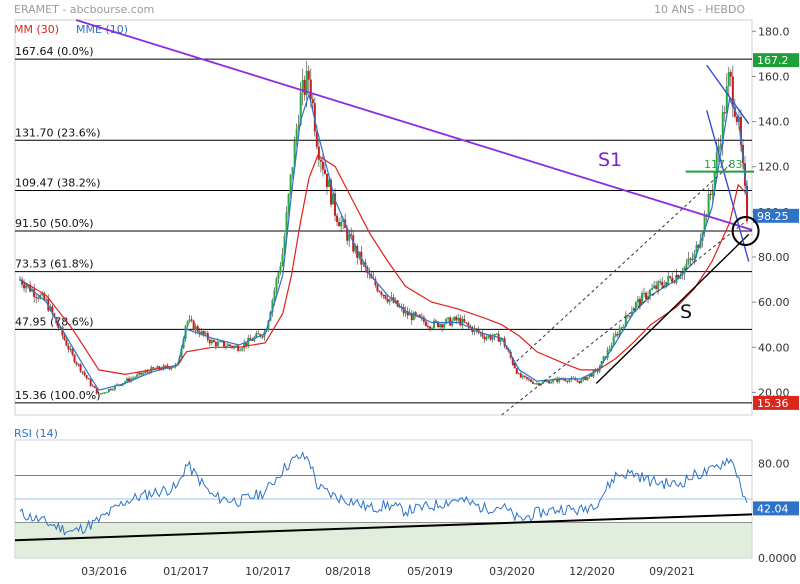  I want to click on y-tick-label: 160.0, so click(774, 76).